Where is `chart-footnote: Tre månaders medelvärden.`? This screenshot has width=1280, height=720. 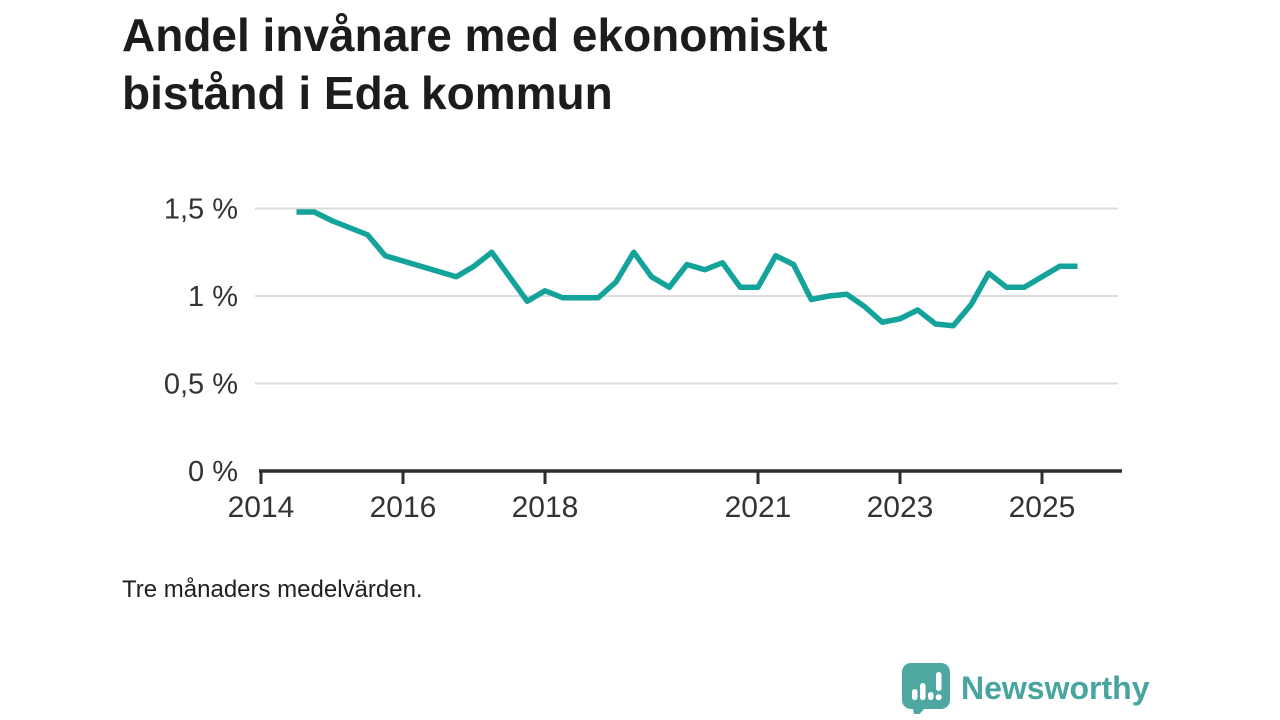 chart-footnote: Tre månaders medelvärden. is located at coordinates (272, 589).